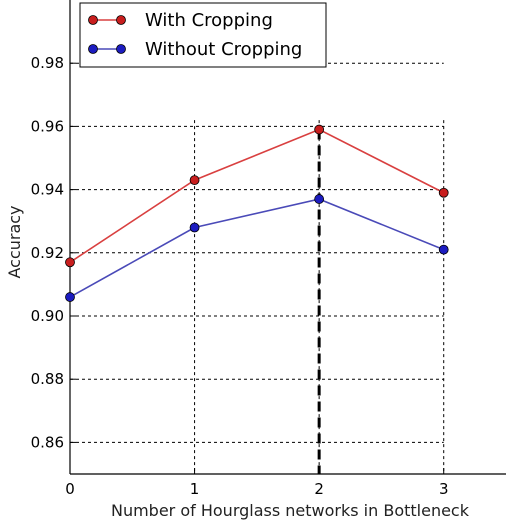 The width and height of the screenshot is (510, 531). I want to click on y-tick-label: 0.88, so click(47, 379).